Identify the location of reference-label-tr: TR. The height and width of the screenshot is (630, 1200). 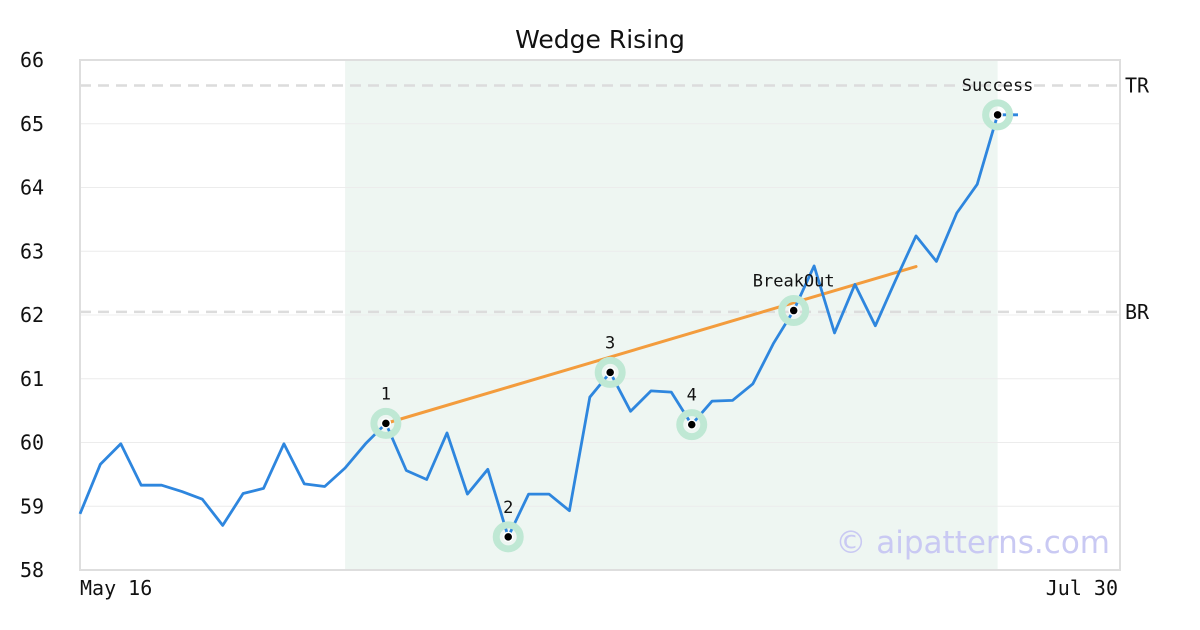
(1137, 86).